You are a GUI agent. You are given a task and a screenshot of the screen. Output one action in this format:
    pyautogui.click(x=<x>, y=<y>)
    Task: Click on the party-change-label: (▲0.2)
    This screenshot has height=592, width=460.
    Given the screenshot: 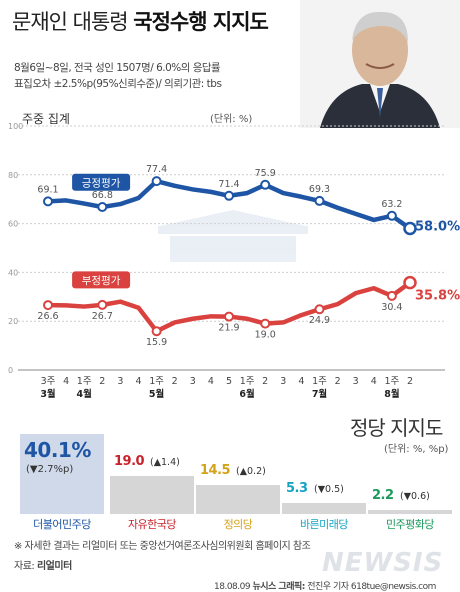 What is the action you would take?
    pyautogui.click(x=251, y=471)
    